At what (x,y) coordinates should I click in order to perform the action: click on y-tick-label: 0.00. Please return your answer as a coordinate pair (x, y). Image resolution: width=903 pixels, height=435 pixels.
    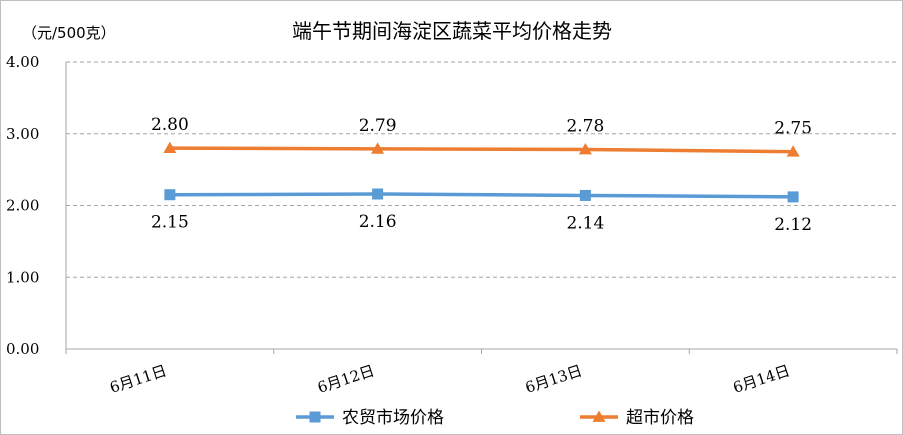
    Looking at the image, I should click on (22, 349).